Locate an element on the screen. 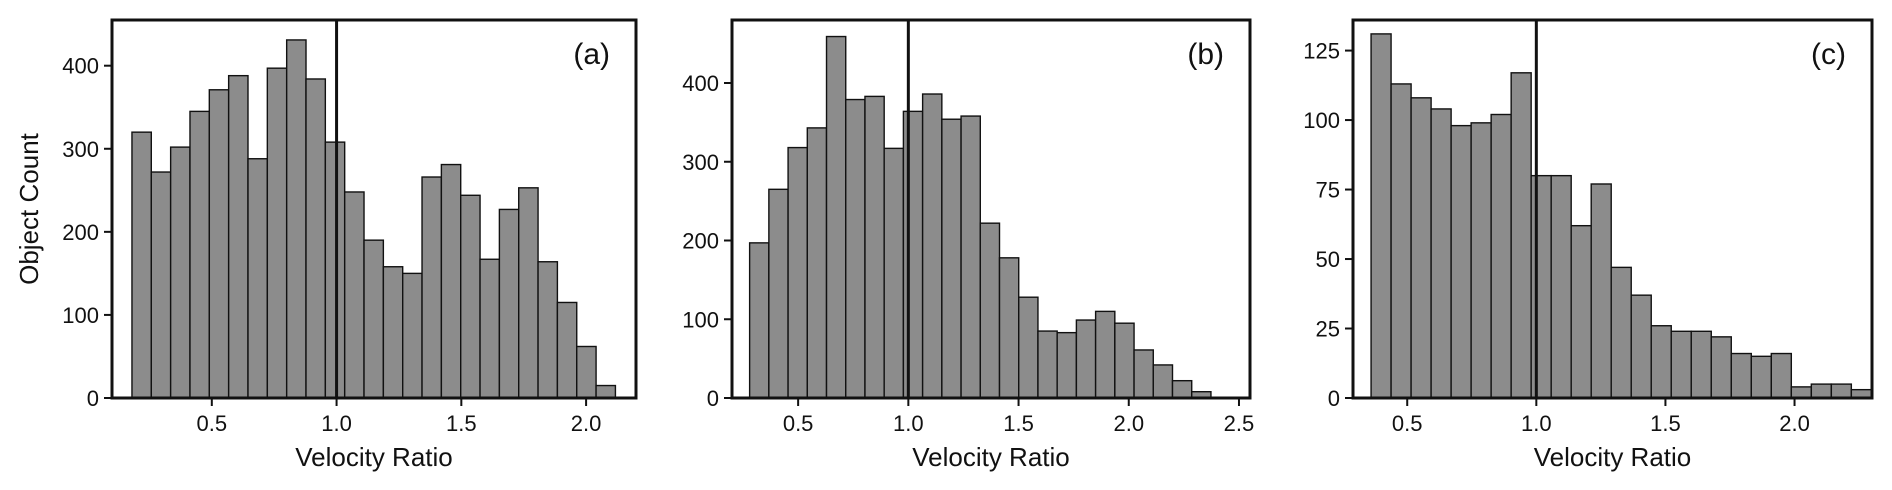 The image size is (1892, 490). y-tick-label: 125 is located at coordinates (1321, 51).